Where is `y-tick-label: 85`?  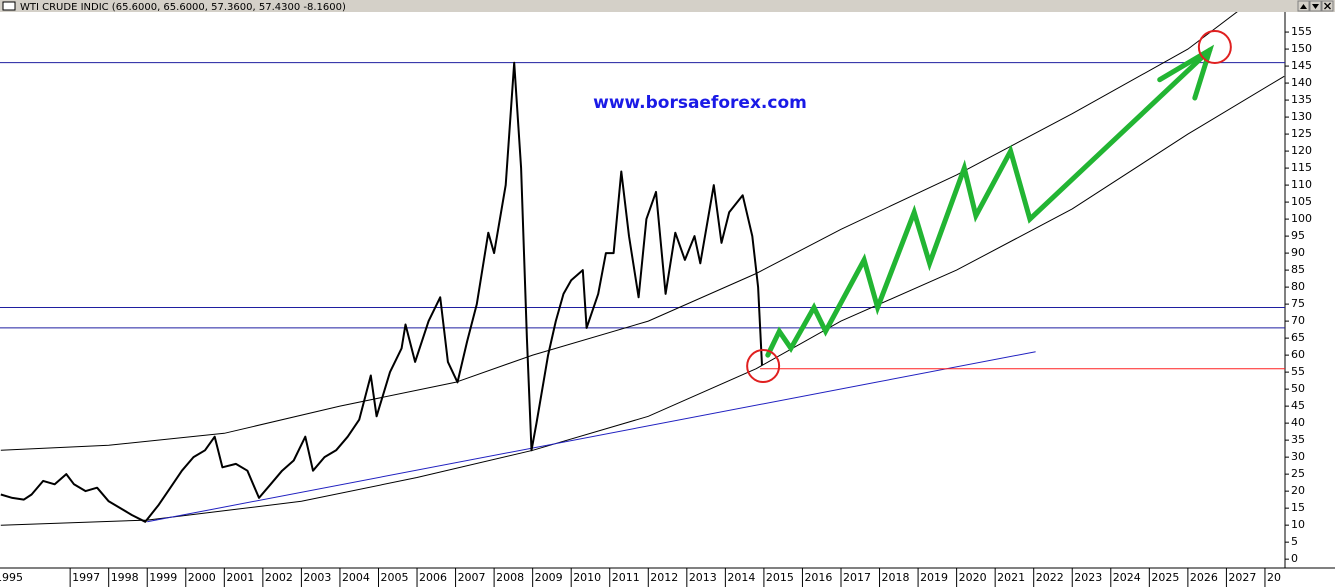
y-tick-label: 85 is located at coordinates (1298, 269).